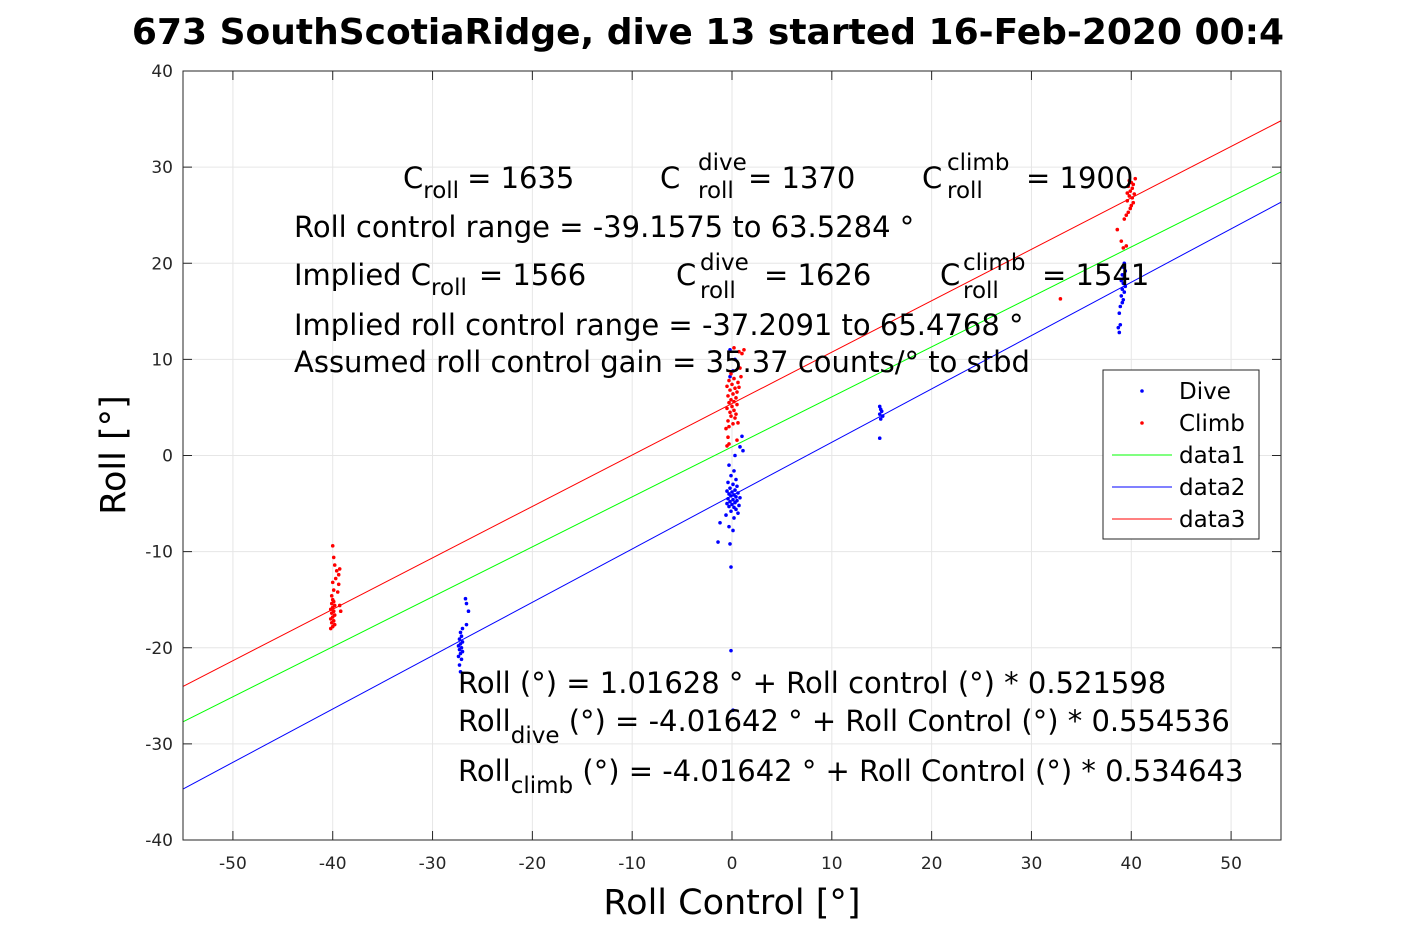 This screenshot has width=1417, height=949. I want to click on annotation-implied-dive-superscript: dive, so click(724, 263).